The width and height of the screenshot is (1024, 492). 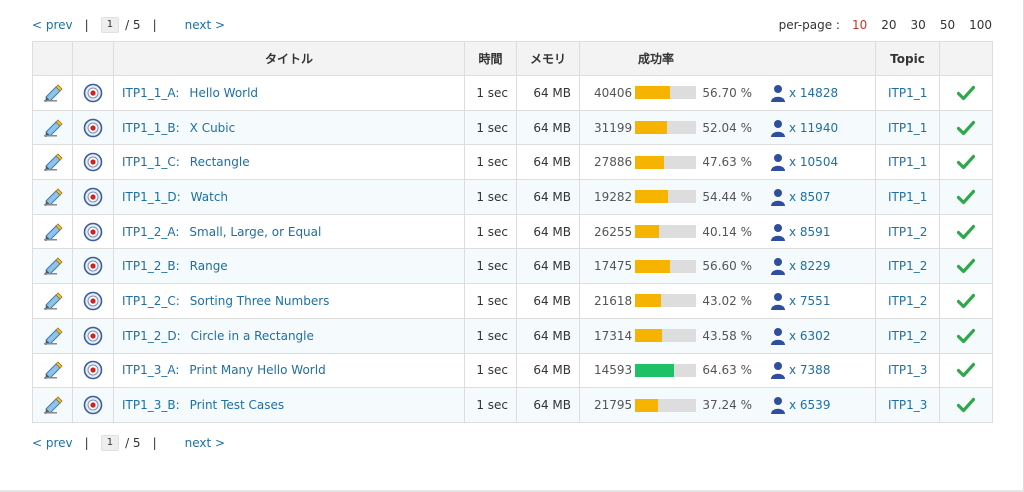 I want to click on header-success-rate: 成功率, so click(x=727, y=58).